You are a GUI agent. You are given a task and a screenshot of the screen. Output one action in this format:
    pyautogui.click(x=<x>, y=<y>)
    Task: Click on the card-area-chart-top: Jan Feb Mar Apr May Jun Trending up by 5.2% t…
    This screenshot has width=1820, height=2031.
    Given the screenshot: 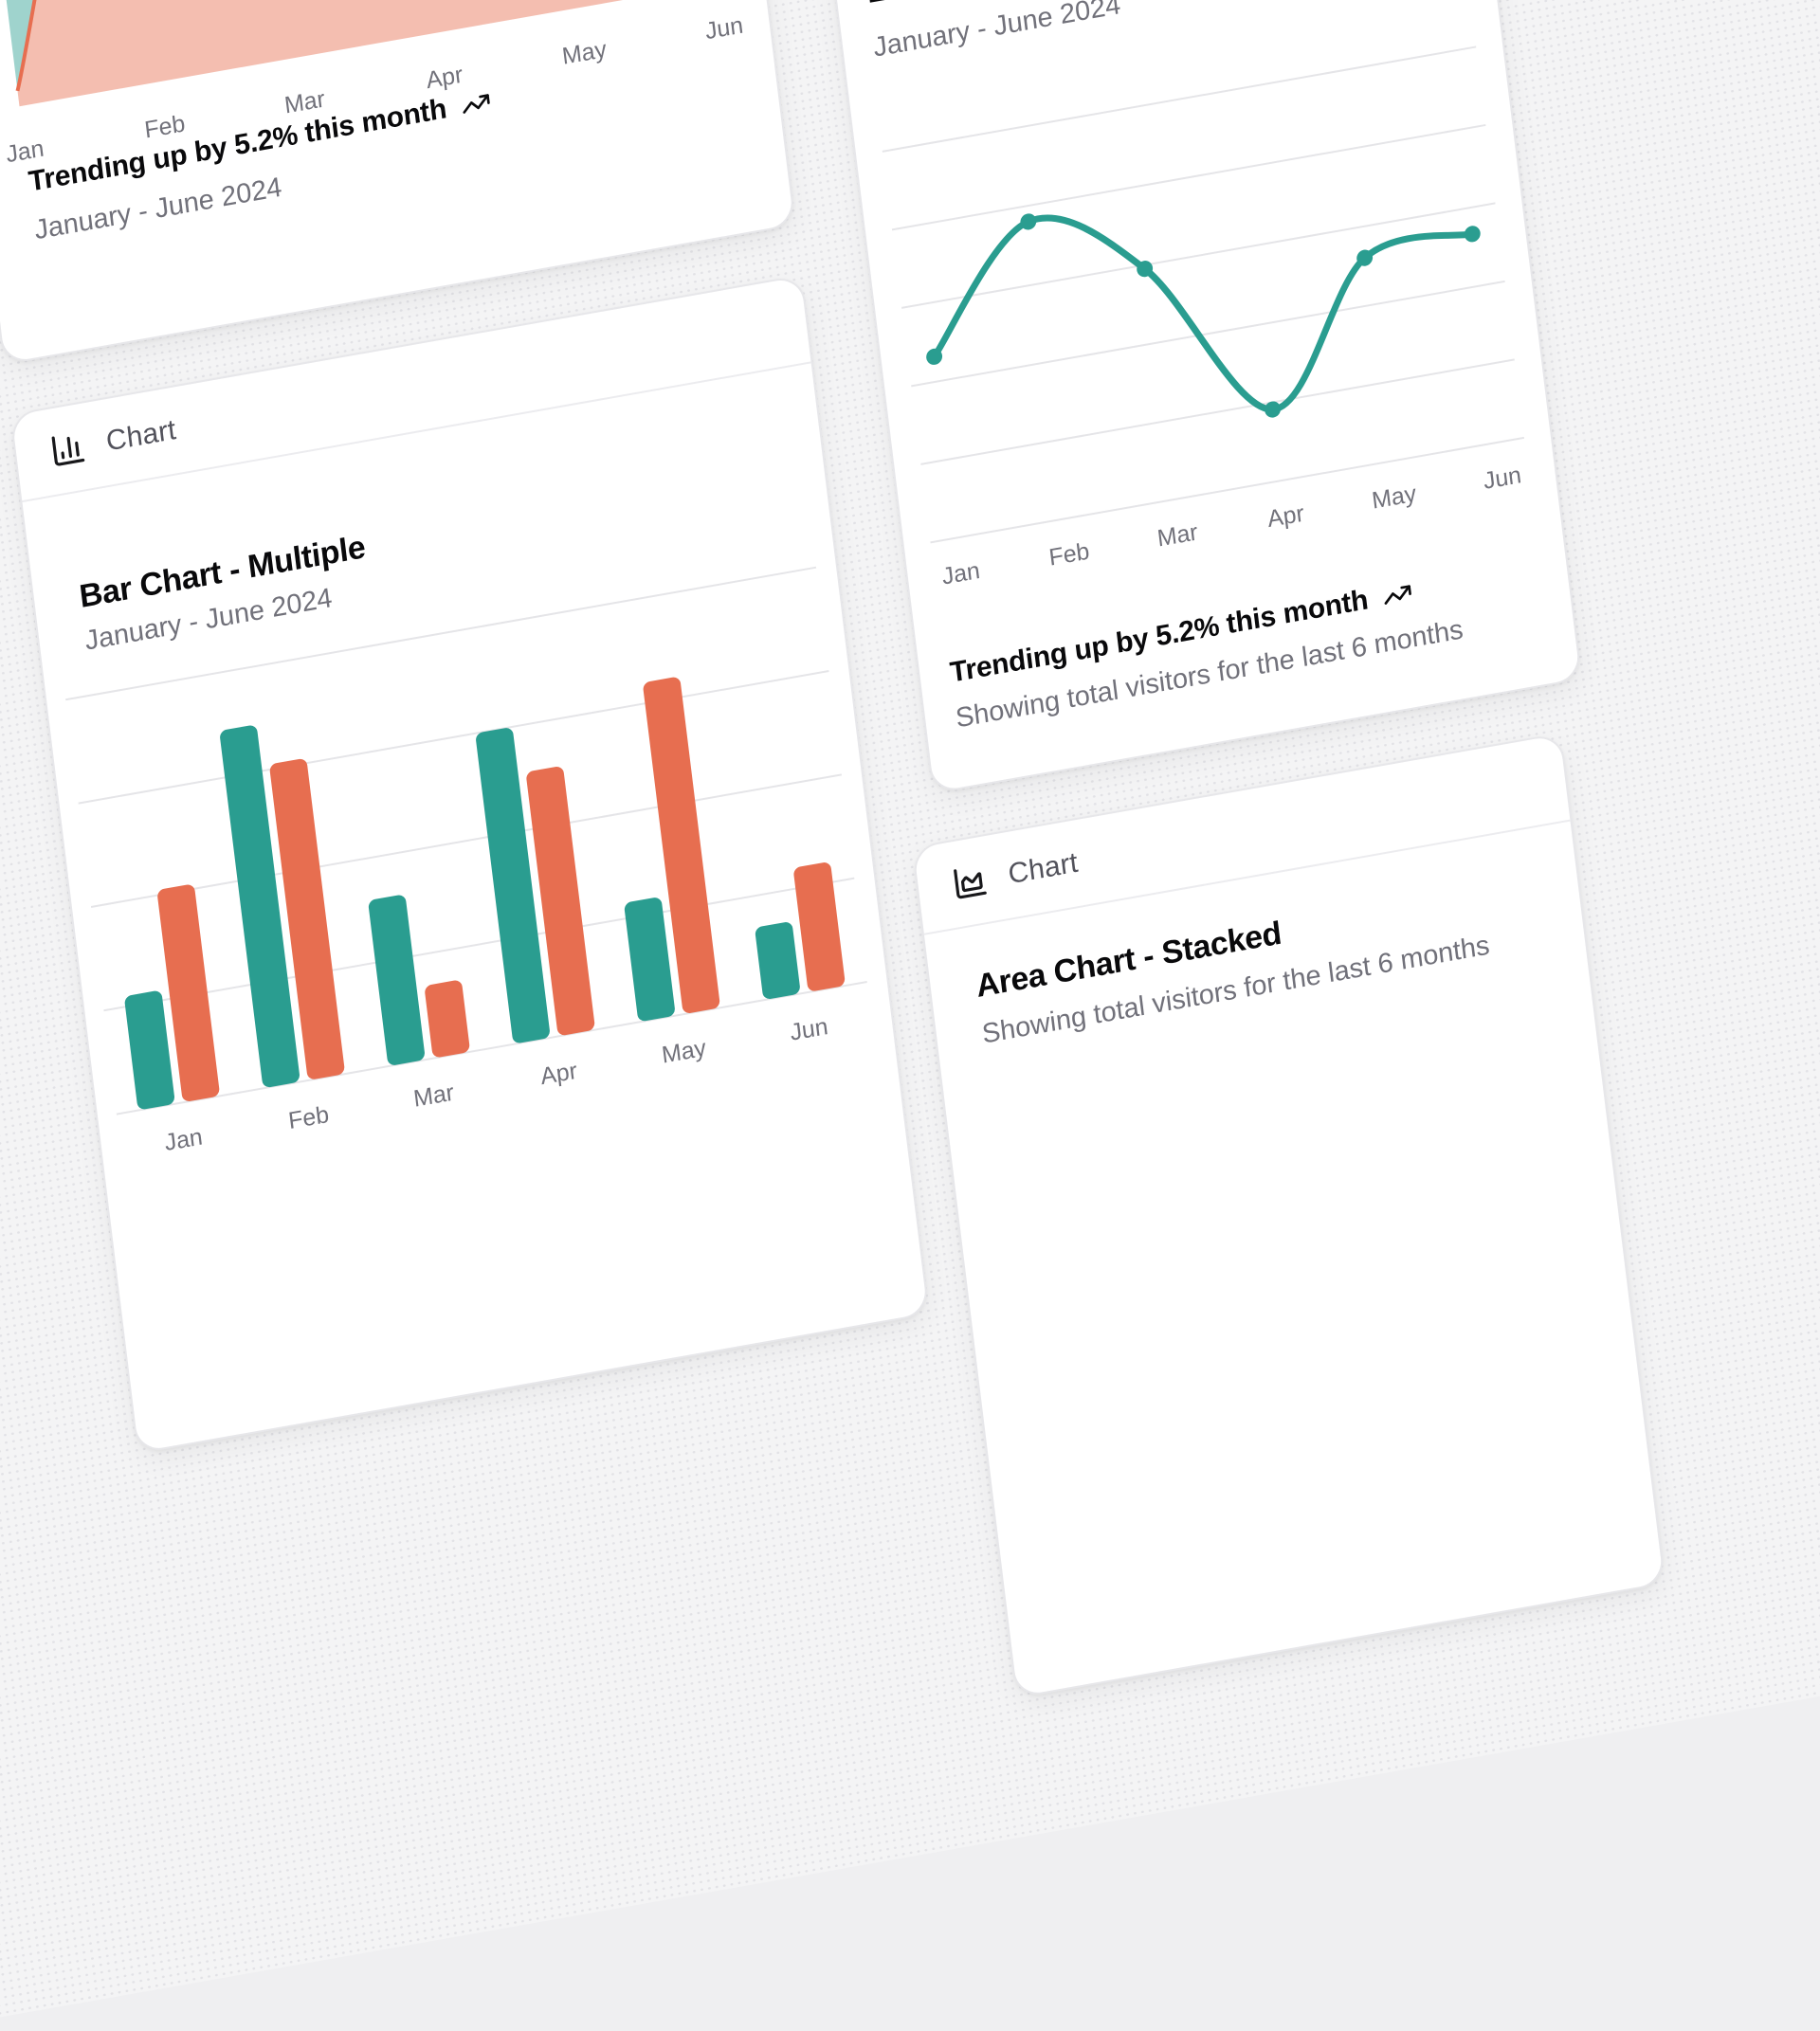 What is the action you would take?
    pyautogui.click(x=398, y=183)
    